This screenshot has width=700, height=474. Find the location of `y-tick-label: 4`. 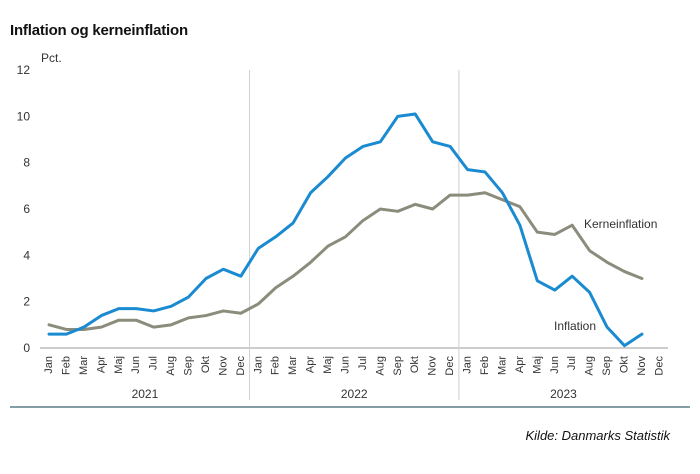

y-tick-label: 4 is located at coordinates (26, 255).